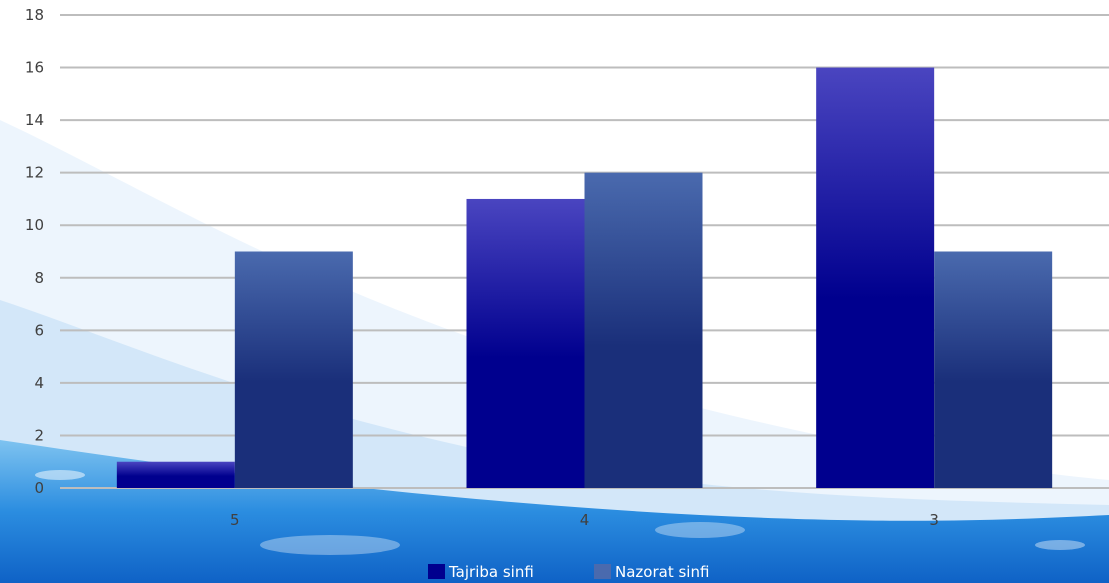 The width and height of the screenshot is (1109, 583). I want to click on x-tick-label: 3, so click(934, 520).